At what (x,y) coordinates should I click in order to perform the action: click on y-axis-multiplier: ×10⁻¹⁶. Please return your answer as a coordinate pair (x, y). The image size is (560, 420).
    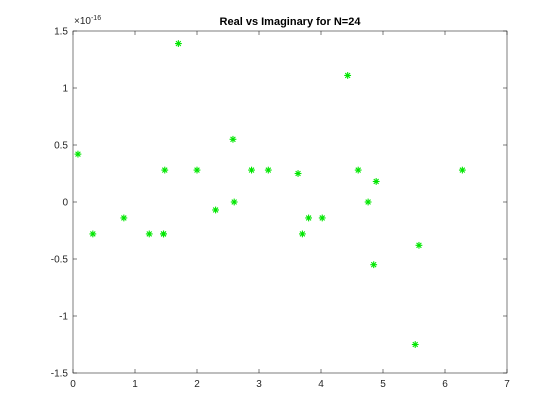
    Looking at the image, I should click on (87, 21).